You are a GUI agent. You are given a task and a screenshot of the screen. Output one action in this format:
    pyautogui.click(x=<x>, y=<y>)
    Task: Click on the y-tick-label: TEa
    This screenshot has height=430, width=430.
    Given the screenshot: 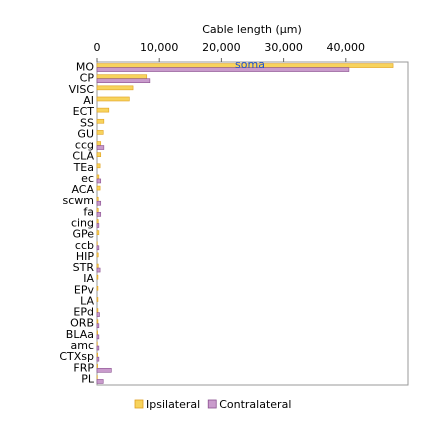 What is the action you would take?
    pyautogui.click(x=83, y=167)
    